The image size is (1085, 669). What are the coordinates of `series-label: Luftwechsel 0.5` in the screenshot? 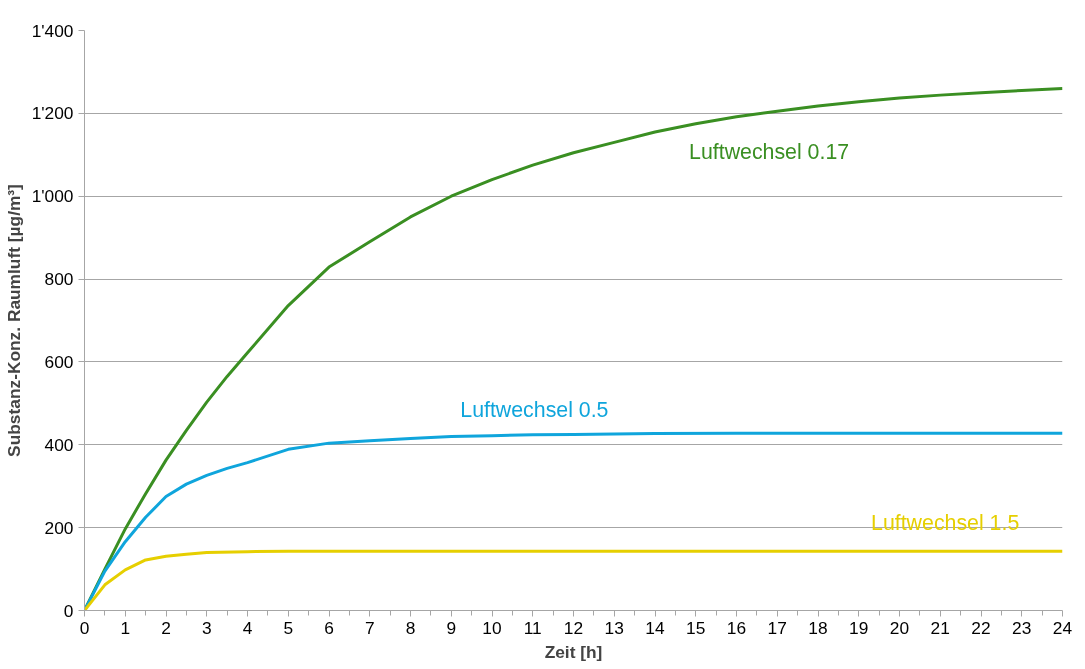 It's located at (534, 409).